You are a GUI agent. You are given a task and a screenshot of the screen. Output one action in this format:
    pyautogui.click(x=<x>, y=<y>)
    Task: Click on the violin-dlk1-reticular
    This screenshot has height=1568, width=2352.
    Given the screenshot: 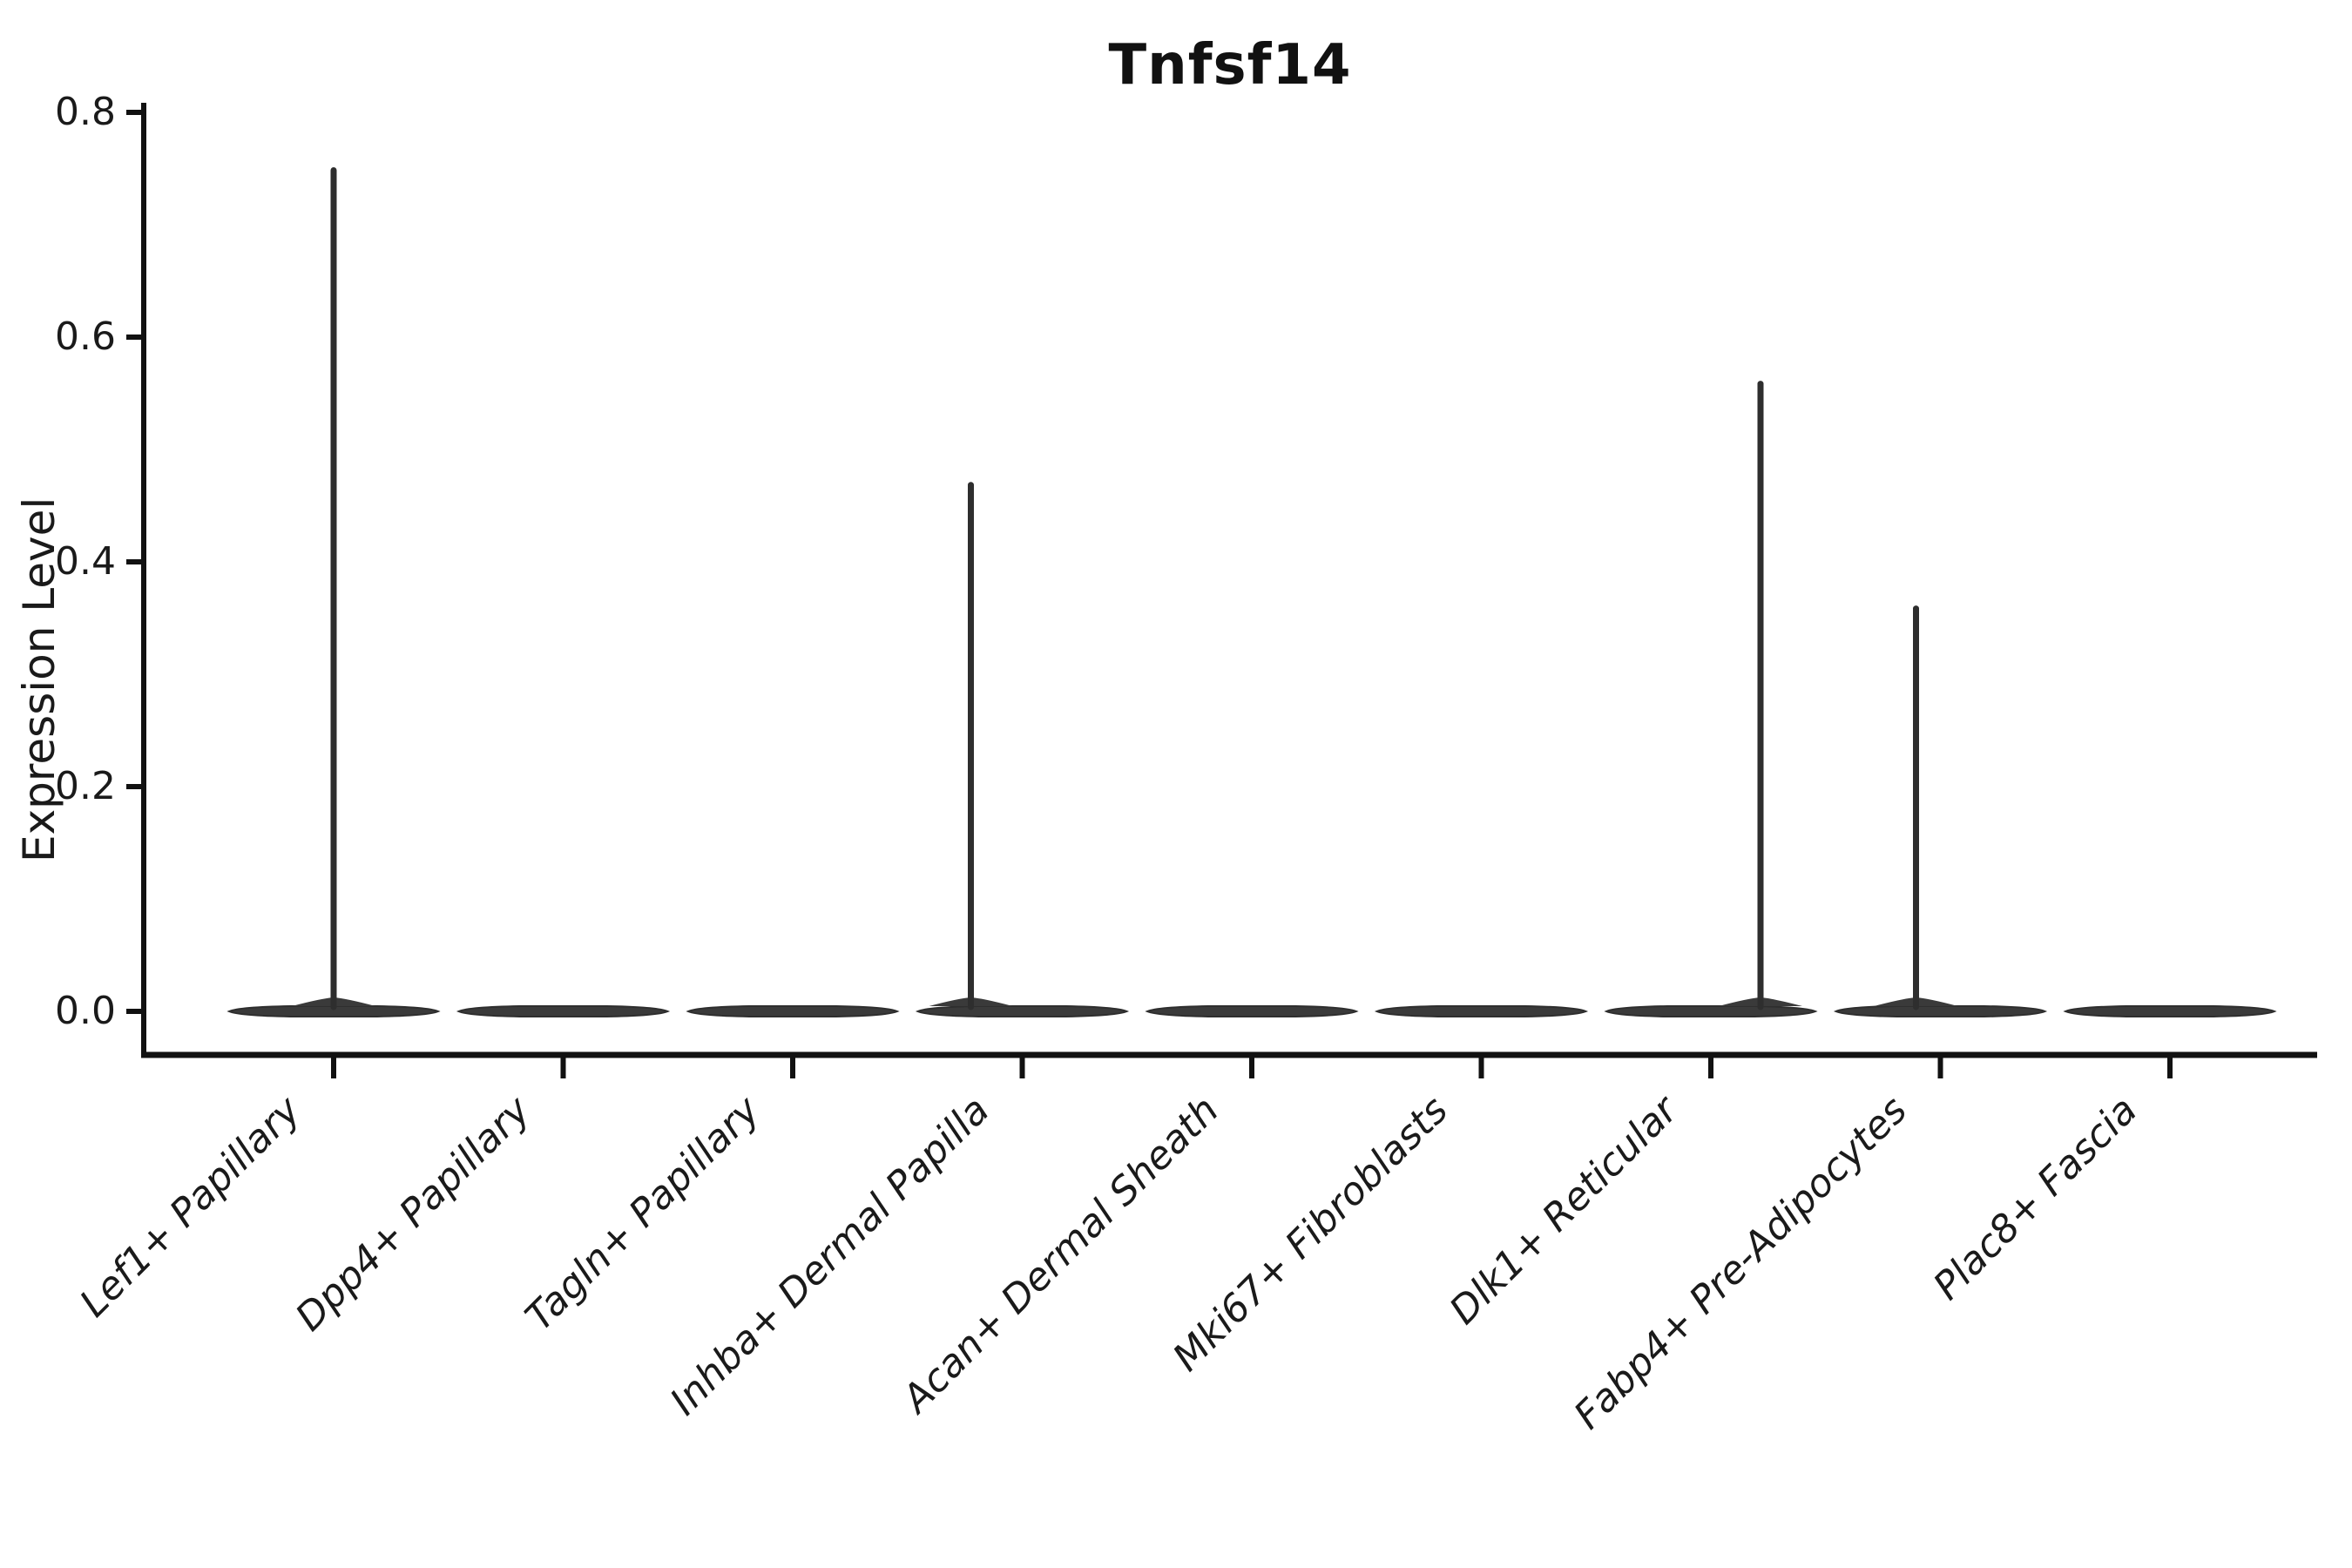 What is the action you would take?
    pyautogui.click(x=1711, y=699)
    